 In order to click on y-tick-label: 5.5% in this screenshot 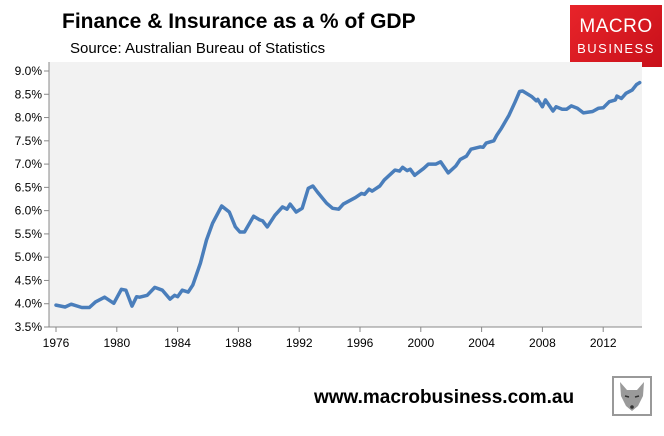, I will do `click(29, 234)`.